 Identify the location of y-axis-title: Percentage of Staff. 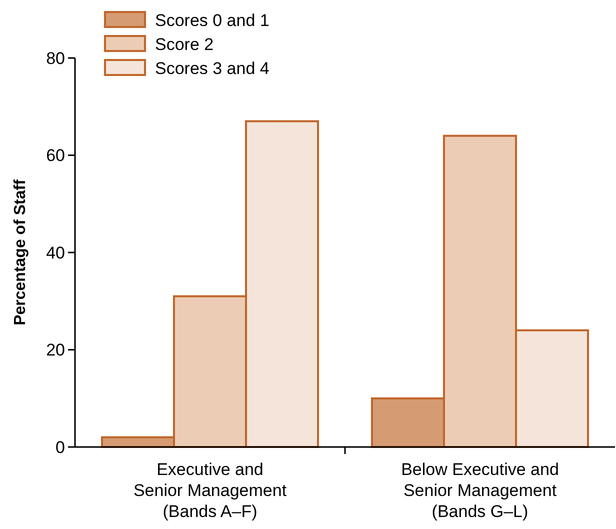
(20, 252).